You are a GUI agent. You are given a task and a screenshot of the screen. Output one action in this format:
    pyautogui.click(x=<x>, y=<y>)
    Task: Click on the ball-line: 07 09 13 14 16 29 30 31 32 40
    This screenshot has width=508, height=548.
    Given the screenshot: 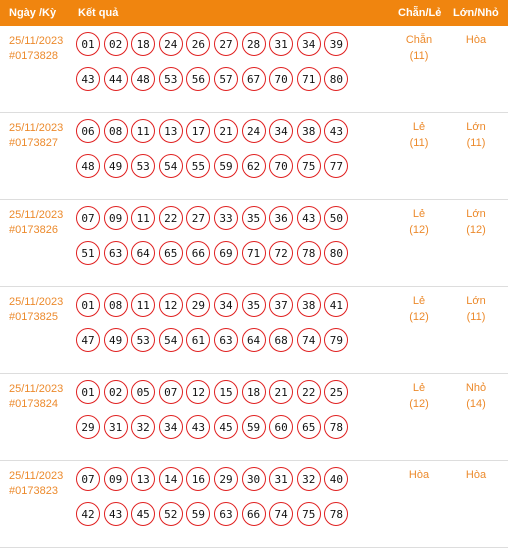 What is the action you would take?
    pyautogui.click(x=221, y=479)
    